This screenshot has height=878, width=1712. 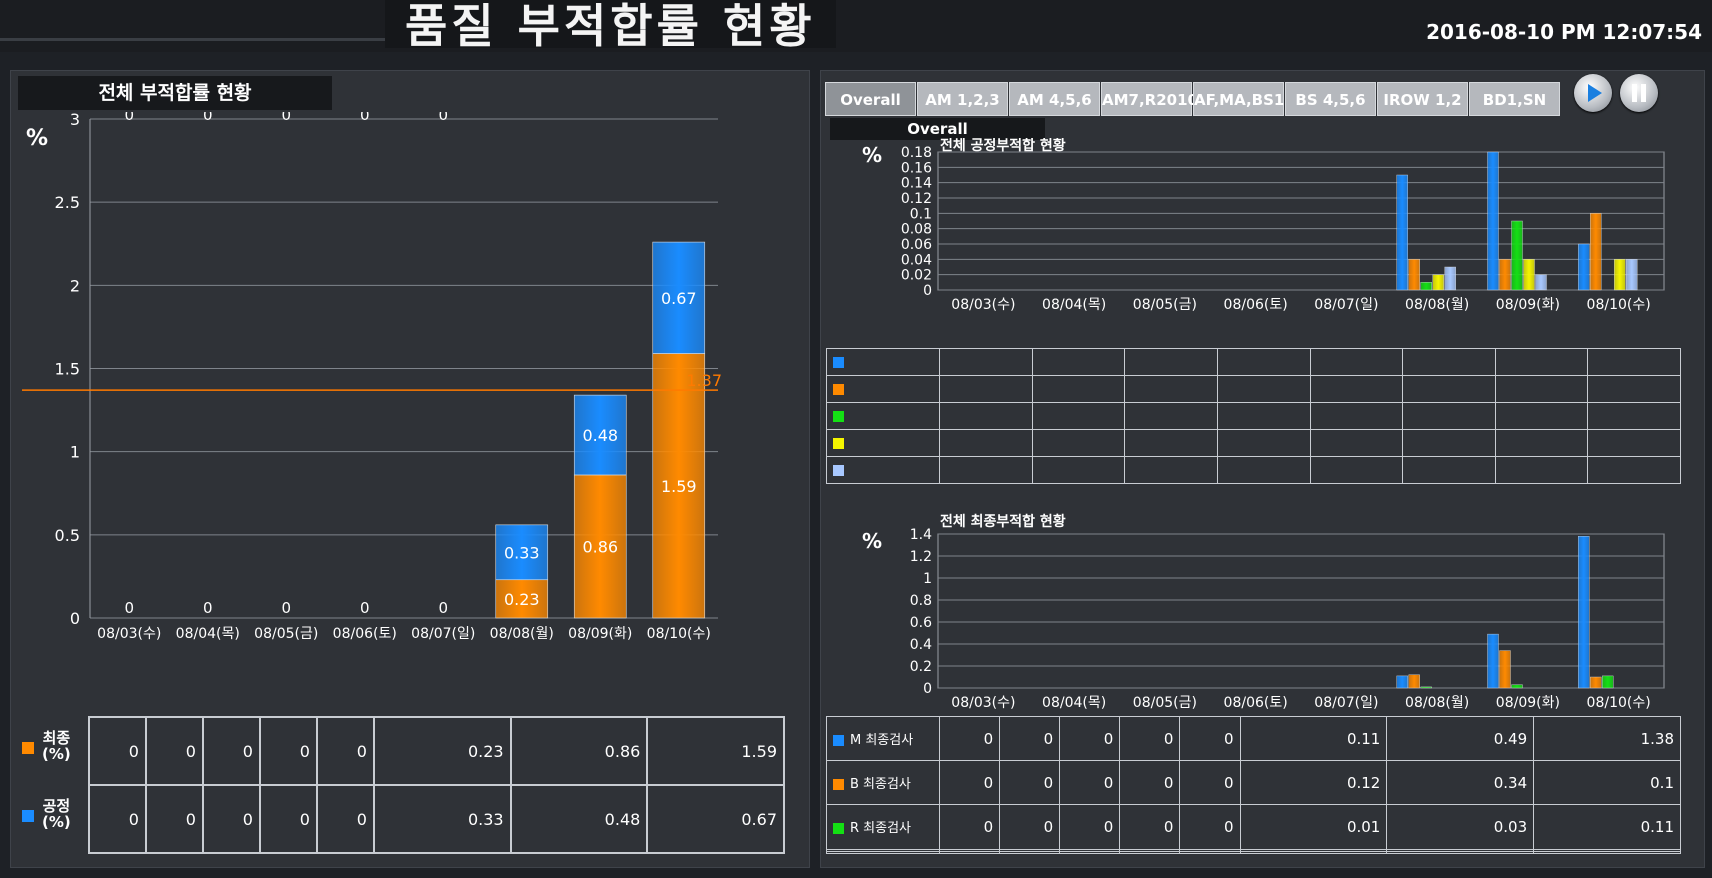 What do you see at coordinates (600, 634) in the screenshot?
I see `x-tick-label: 08/09(화)` at bounding box center [600, 634].